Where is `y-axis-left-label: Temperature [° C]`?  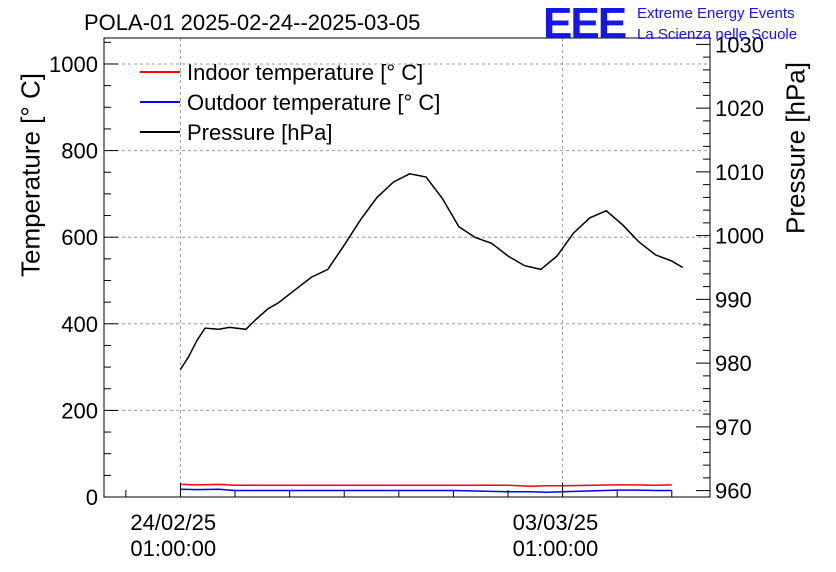 y-axis-left-label: Temperature [° C] is located at coordinates (30, 175).